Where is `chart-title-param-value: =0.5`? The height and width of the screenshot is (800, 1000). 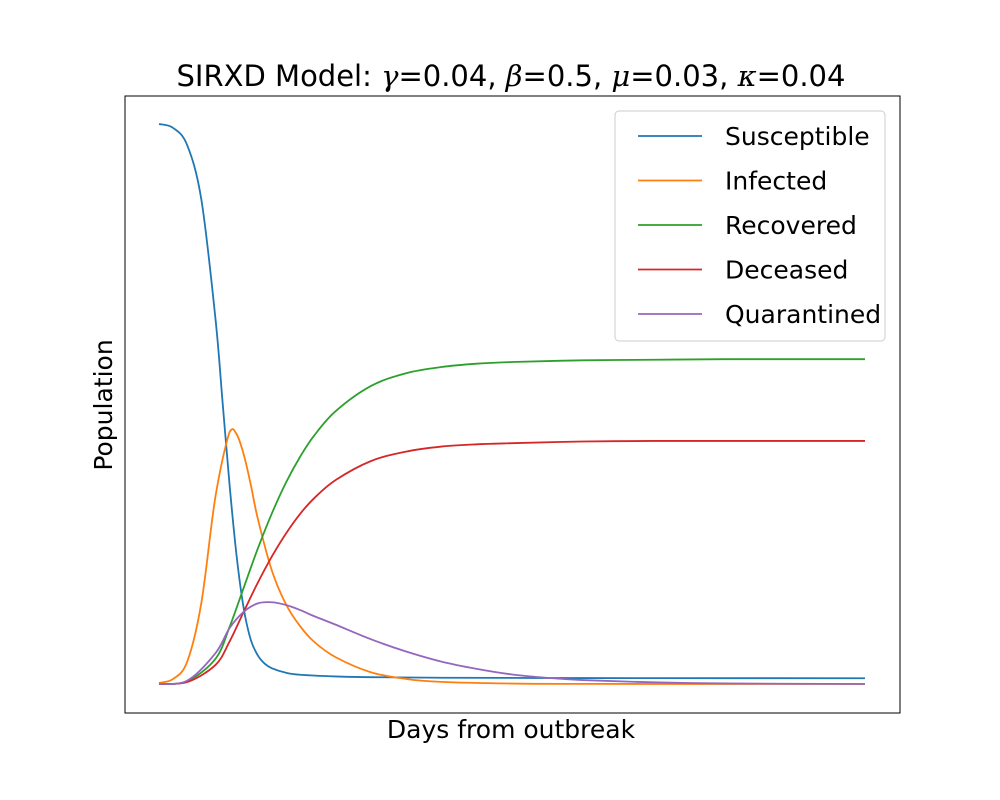
chart-title-param-value: =0.5 is located at coordinates (558, 76).